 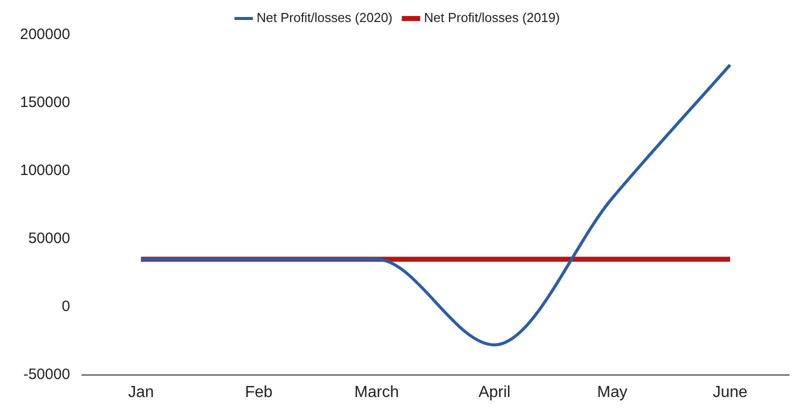 What do you see at coordinates (45, 171) in the screenshot?
I see `y-tick-label: 100000` at bounding box center [45, 171].